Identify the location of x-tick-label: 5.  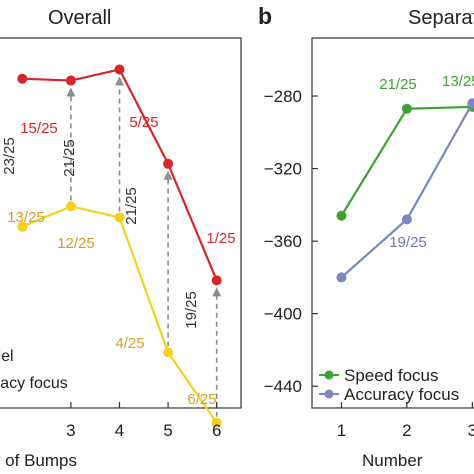
(167, 430).